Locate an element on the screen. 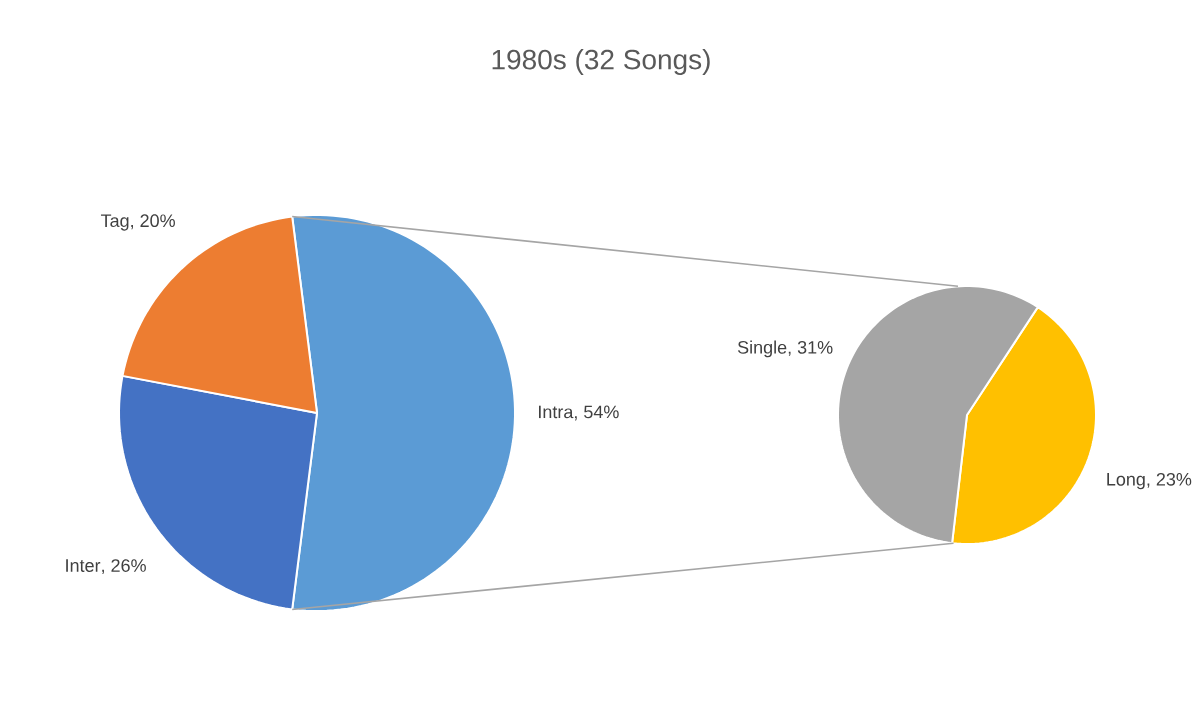 The height and width of the screenshot is (717, 1203). data-label: , 20% is located at coordinates (153, 222).